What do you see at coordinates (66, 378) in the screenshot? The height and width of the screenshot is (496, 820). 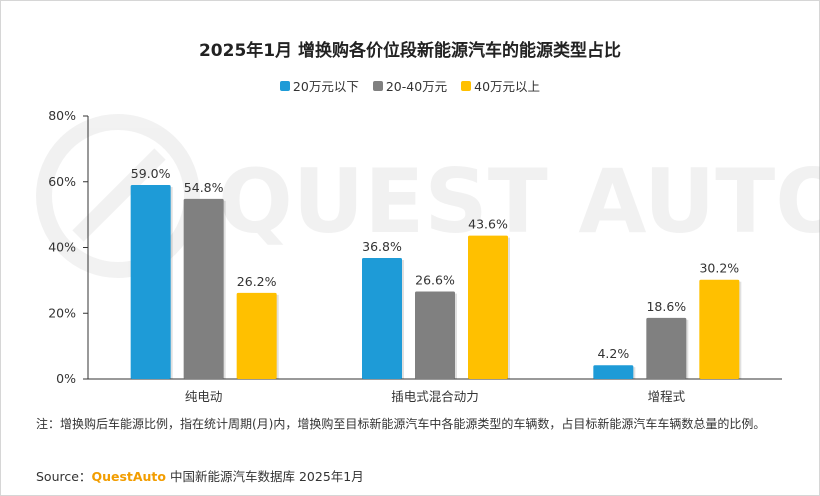 I see `y-tick-label: 0%` at bounding box center [66, 378].